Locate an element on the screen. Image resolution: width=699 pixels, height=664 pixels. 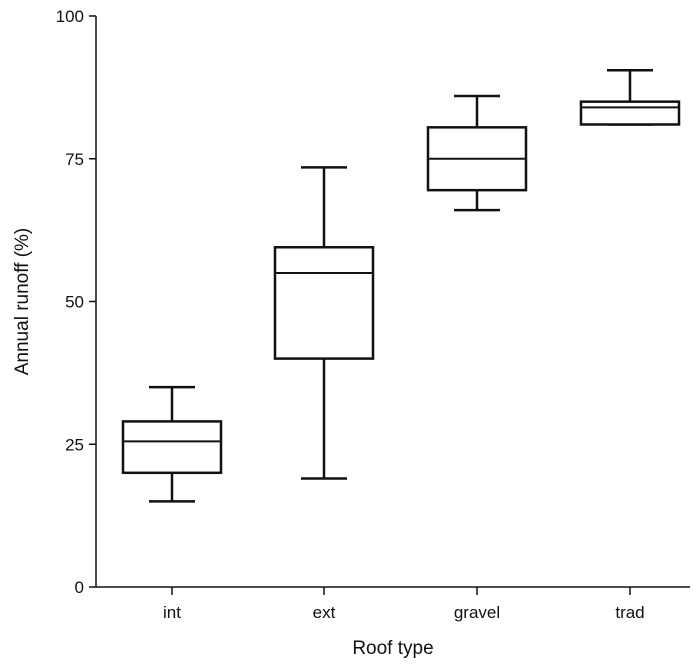
y-tick-label: 50 is located at coordinates (74, 302).